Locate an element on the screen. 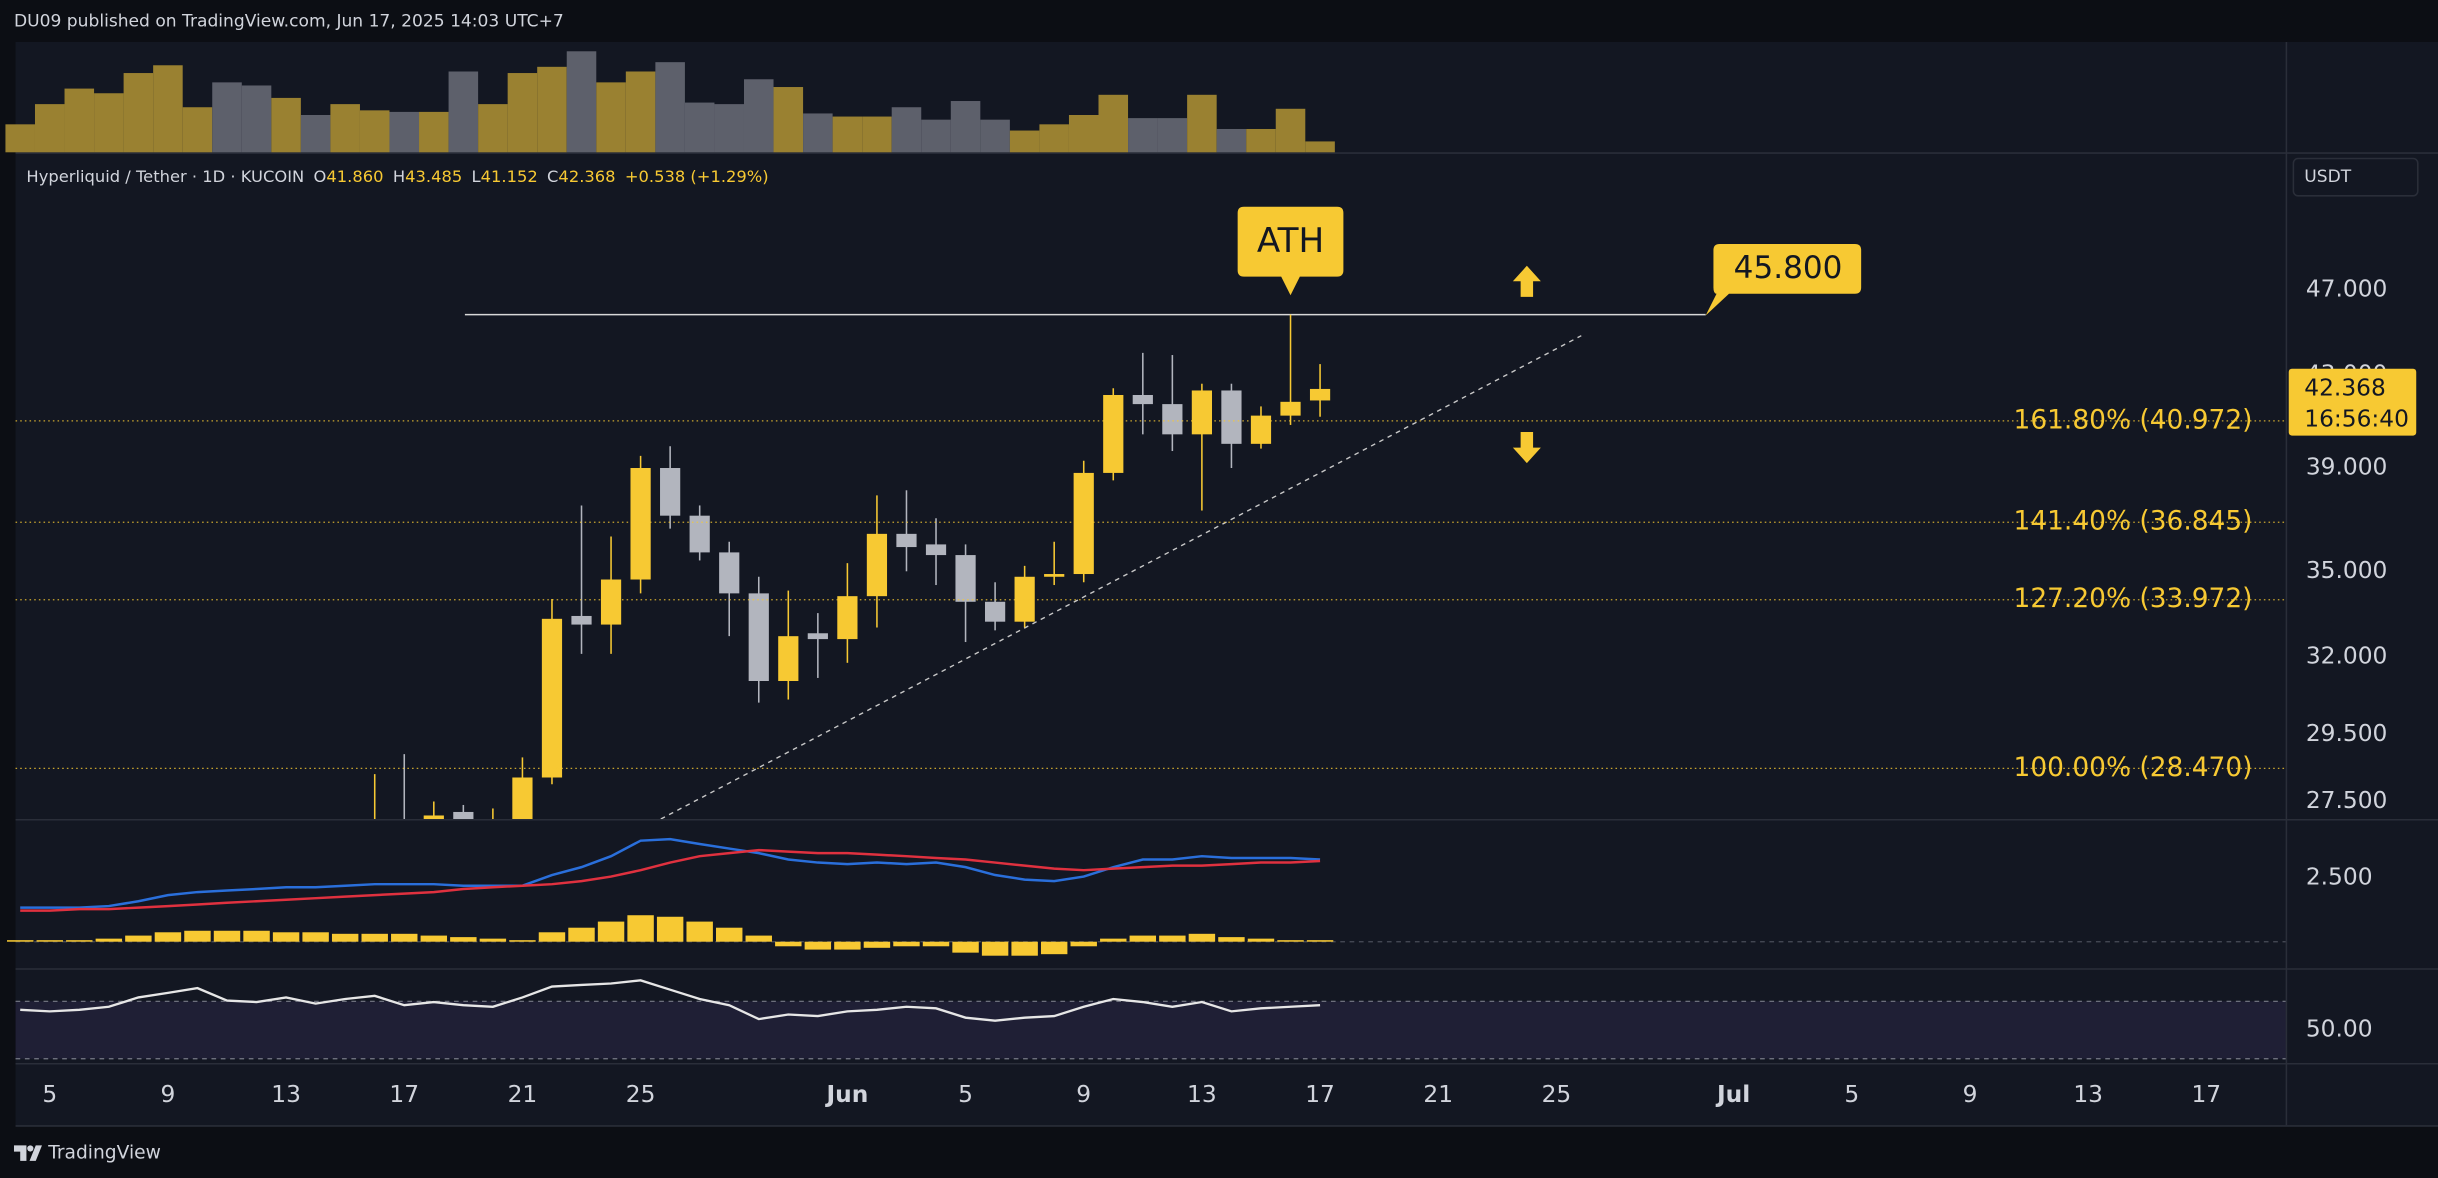 The height and width of the screenshot is (1178, 2438). ath-bubble is located at coordinates (1290, 251).